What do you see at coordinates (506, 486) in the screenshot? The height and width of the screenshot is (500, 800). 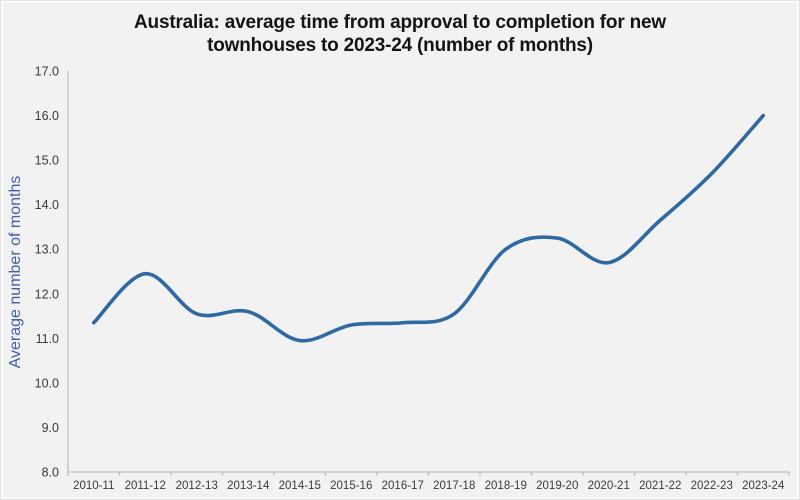 I see `x-tick-label: 2018-19` at bounding box center [506, 486].